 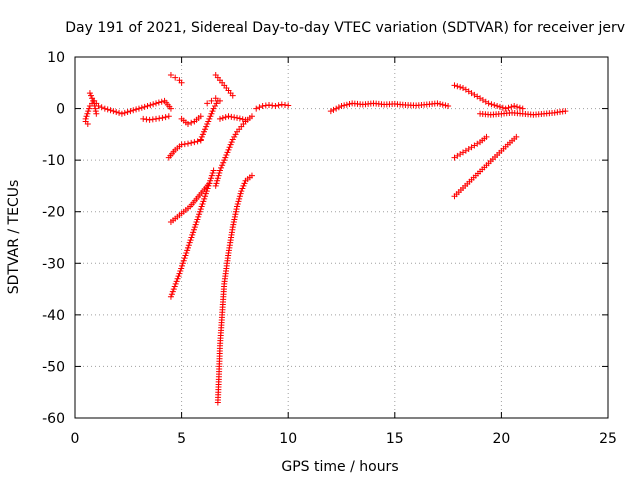 I want to click on y-tick-label: -30, so click(x=53, y=264).